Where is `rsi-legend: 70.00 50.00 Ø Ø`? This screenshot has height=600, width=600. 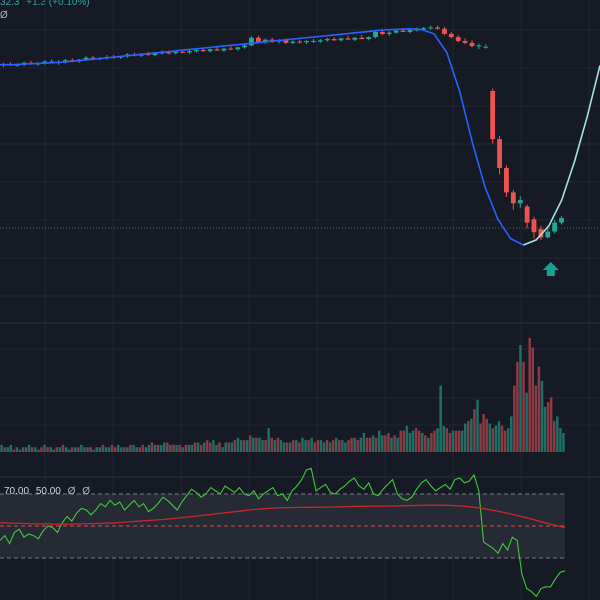 rsi-legend: 70.00 50.00 Ø Ø is located at coordinates (49, 491).